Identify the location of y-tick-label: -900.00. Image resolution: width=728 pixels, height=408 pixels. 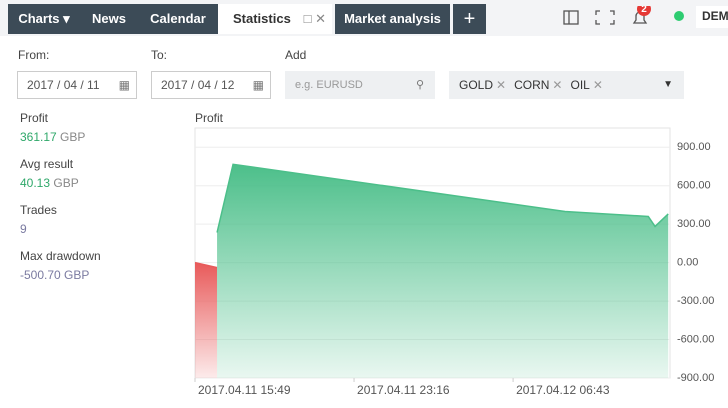
(695, 378).